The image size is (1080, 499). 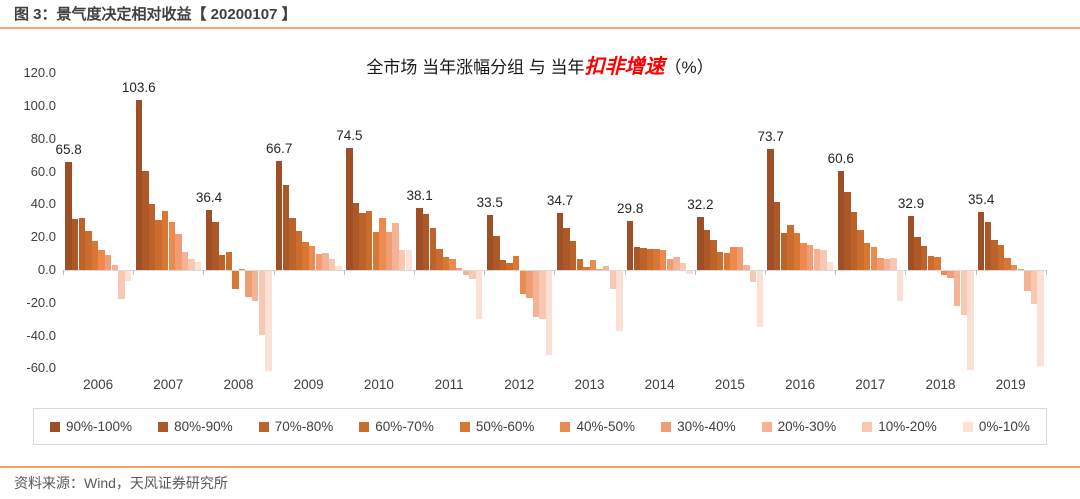 What do you see at coordinates (382, 243) in the screenshot?
I see `bar-2010-40%-50%` at bounding box center [382, 243].